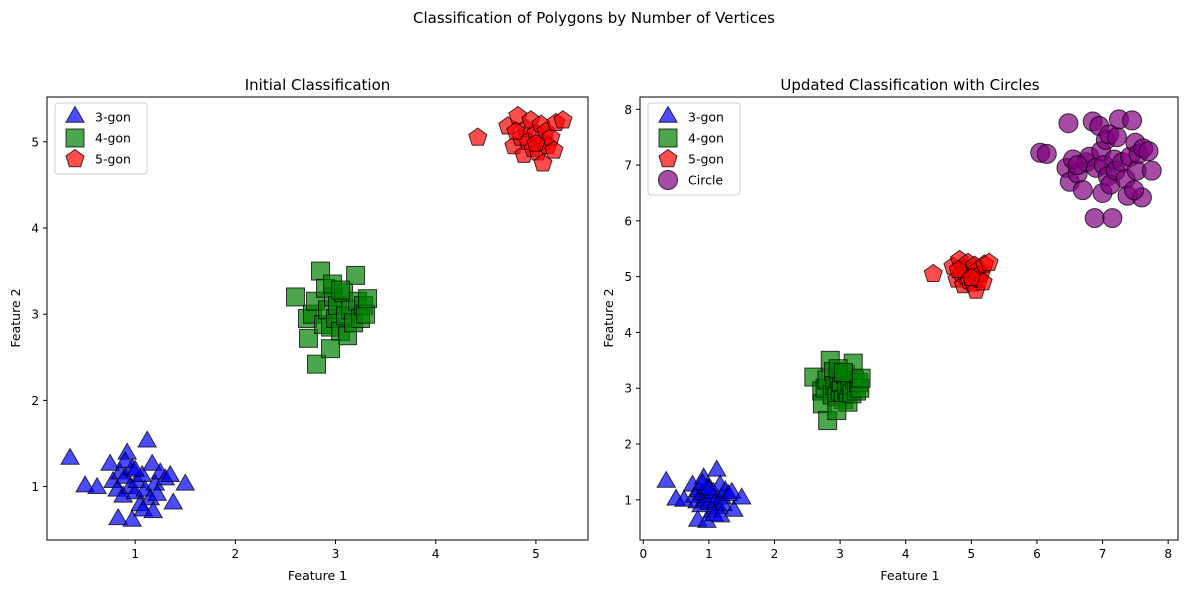  I want to click on y-tick-label: 7, so click(628, 166).